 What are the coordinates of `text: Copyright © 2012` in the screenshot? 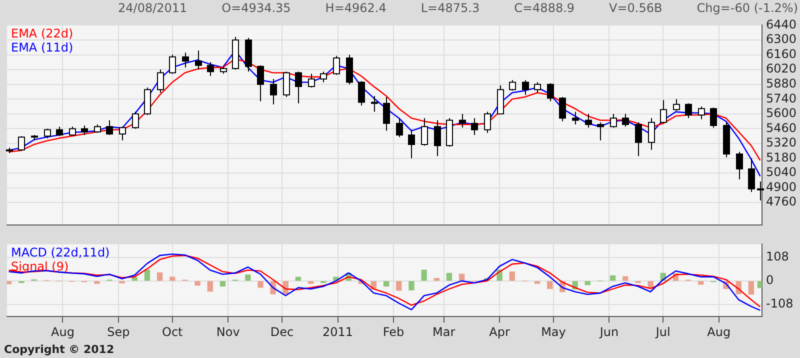 It's located at (59, 349).